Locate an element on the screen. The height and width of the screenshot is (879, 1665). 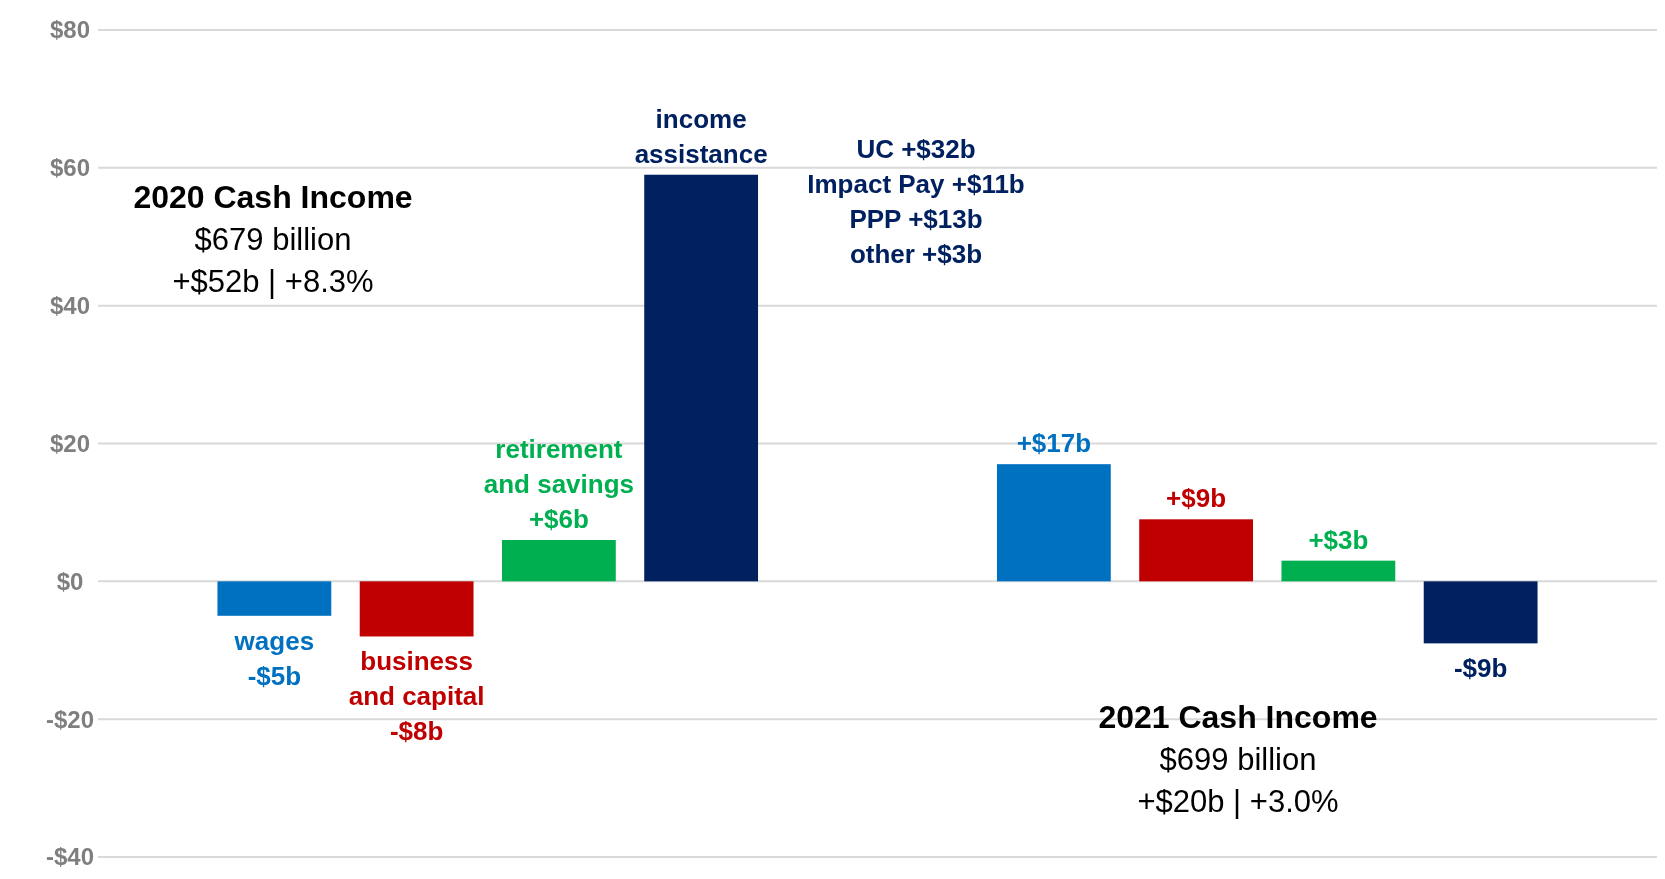
annotation: $699 billion is located at coordinates (1238, 759).